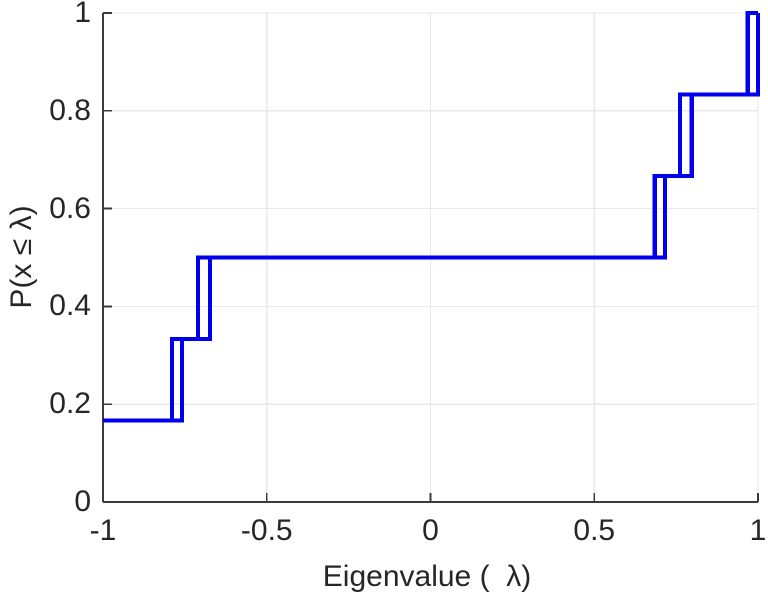 The width and height of the screenshot is (768, 600). I want to click on x-tick-label-2: 0, so click(430, 530).